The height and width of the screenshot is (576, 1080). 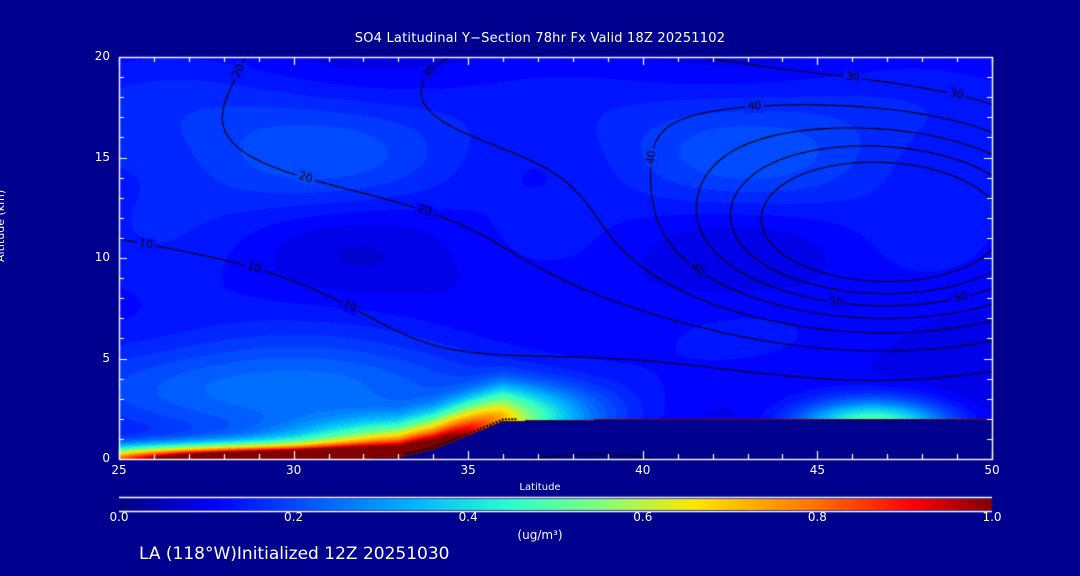 I want to click on y-tick-label: 20, so click(x=102, y=56).